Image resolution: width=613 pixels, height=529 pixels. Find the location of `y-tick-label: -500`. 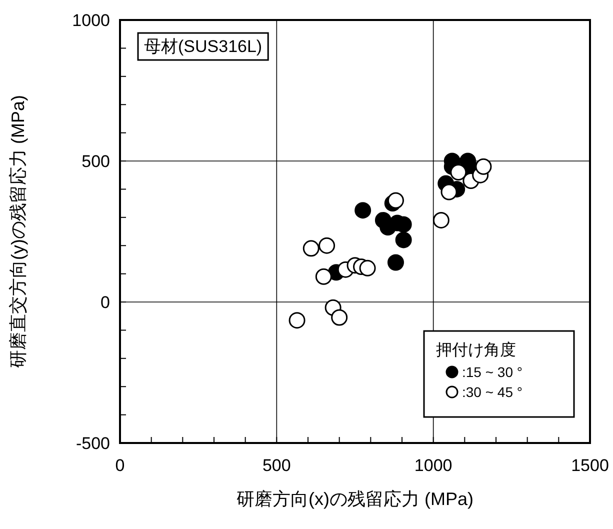

y-tick-label: -500 is located at coordinates (93, 443).